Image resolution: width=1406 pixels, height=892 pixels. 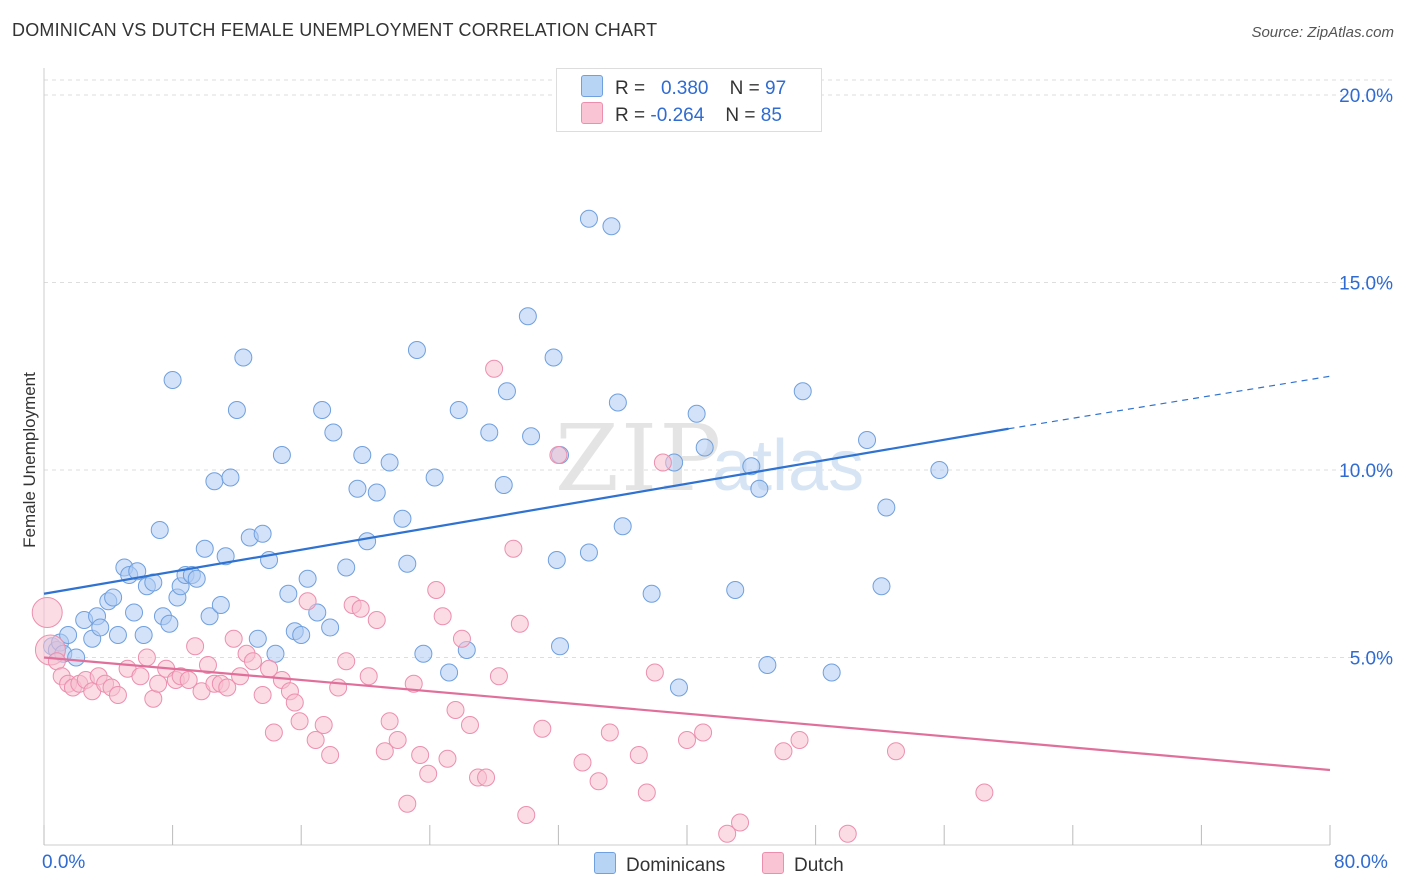 What do you see at coordinates (744, 88) in the screenshot?
I see `legend-n-label: N =` at bounding box center [744, 88].